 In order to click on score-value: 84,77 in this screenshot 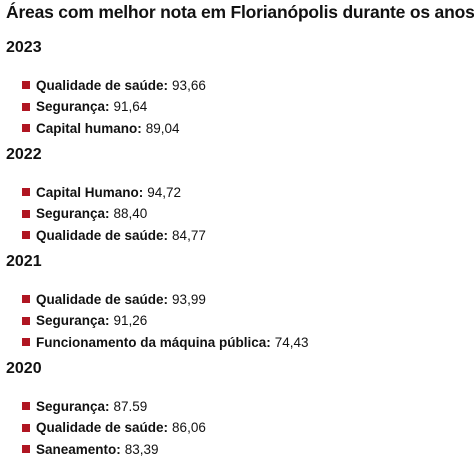, I will do `click(189, 235)`.